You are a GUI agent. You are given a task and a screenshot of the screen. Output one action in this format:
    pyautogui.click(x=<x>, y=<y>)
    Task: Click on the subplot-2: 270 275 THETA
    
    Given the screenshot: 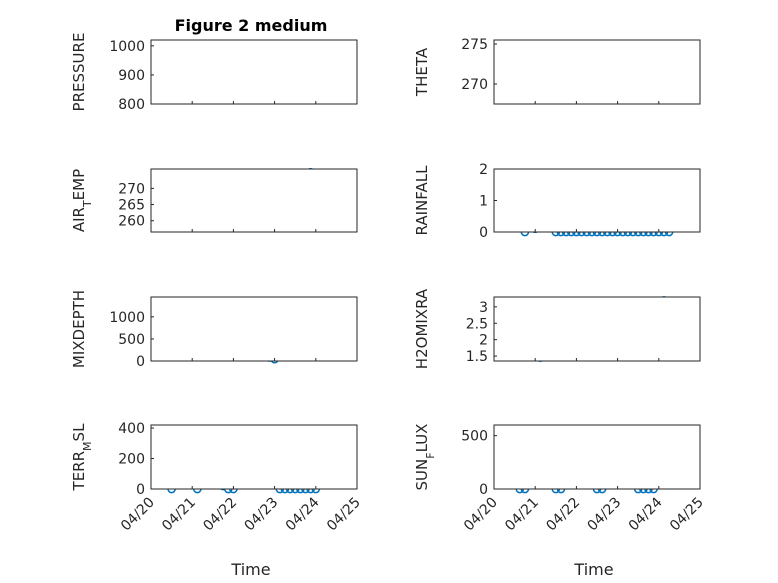 What is the action you would take?
    pyautogui.click(x=557, y=71)
    